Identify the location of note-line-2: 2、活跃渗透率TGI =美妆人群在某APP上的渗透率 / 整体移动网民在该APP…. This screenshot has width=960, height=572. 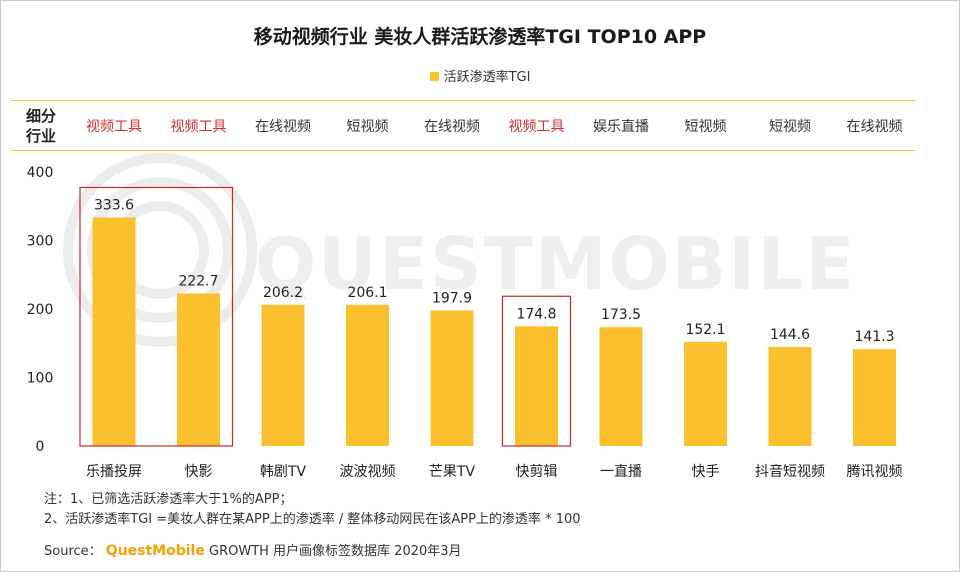
(312, 519).